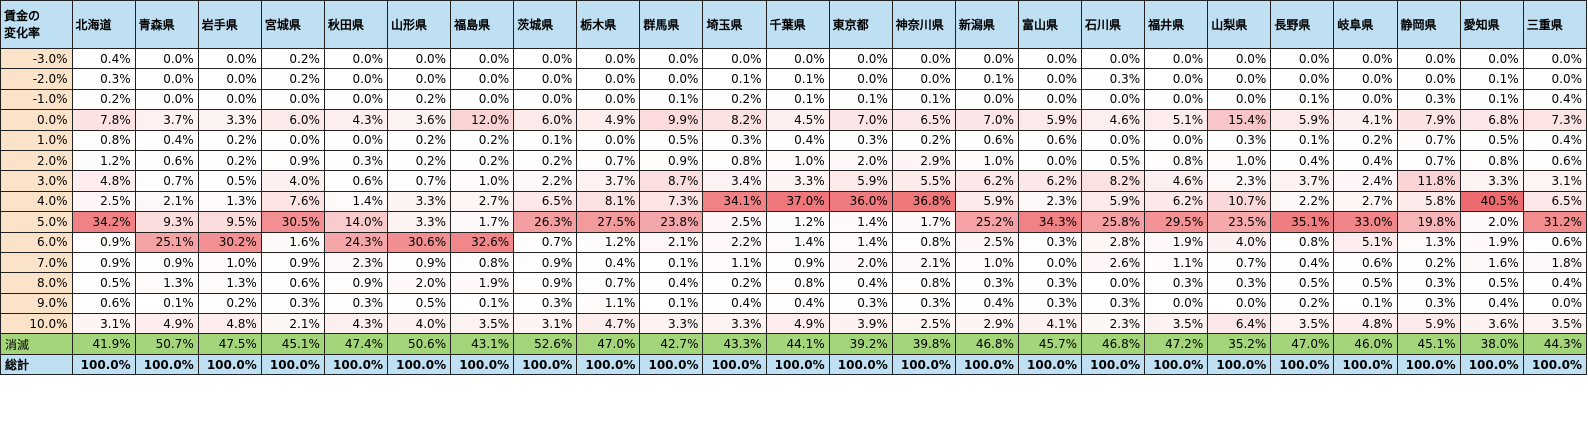 This screenshot has width=1588, height=424. Describe the element at coordinates (1491, 120) in the screenshot. I see `table-cell: 6.8%` at that location.